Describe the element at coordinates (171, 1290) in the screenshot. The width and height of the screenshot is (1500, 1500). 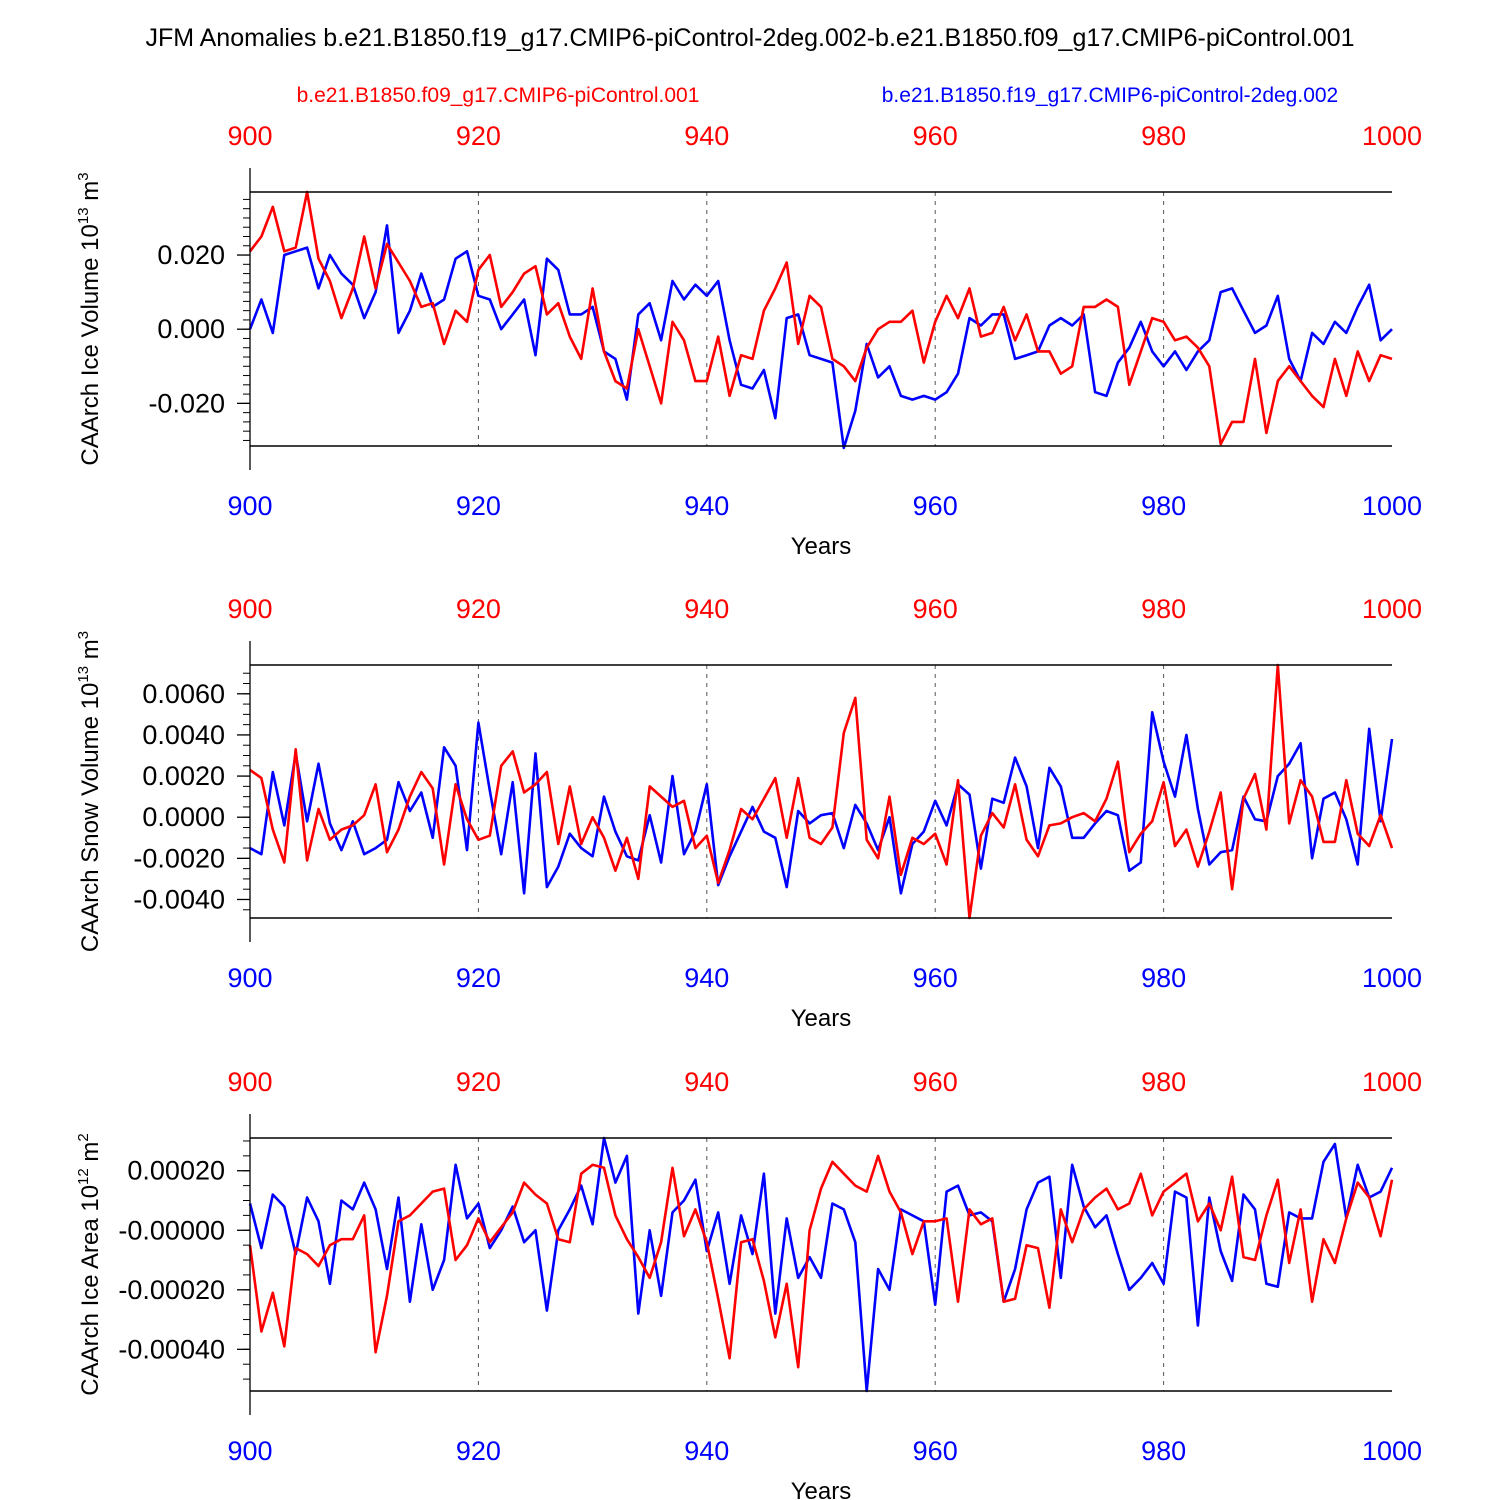
I see `y-tick-label: -0.00020` at that location.